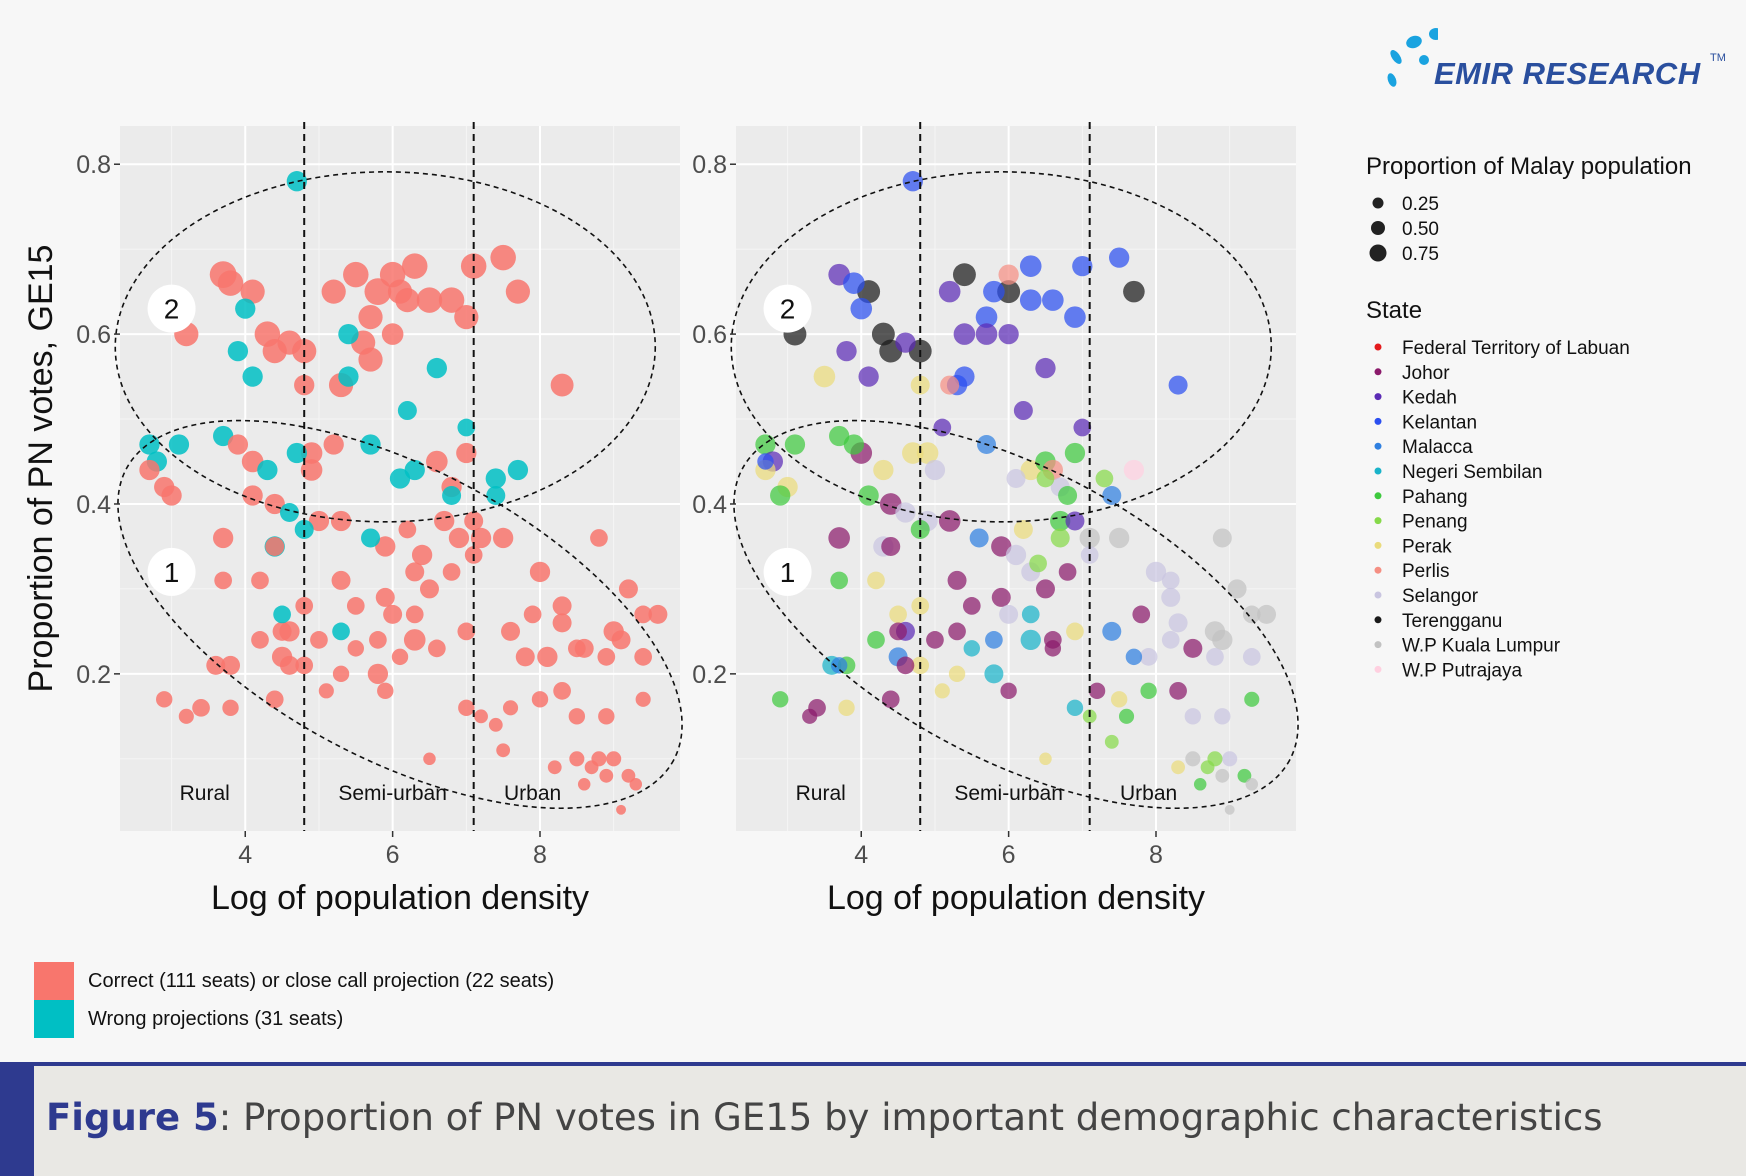 This screenshot has width=1746, height=1176. I want to click on cluster-label: 2, so click(788, 309).